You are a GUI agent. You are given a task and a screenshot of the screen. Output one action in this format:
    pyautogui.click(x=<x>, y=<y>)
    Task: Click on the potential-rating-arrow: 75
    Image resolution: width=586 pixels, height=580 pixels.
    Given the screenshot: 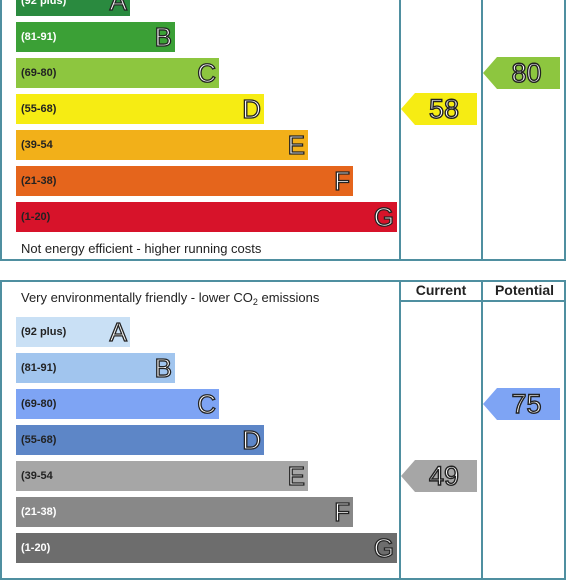 What is the action you would take?
    pyautogui.click(x=521, y=404)
    